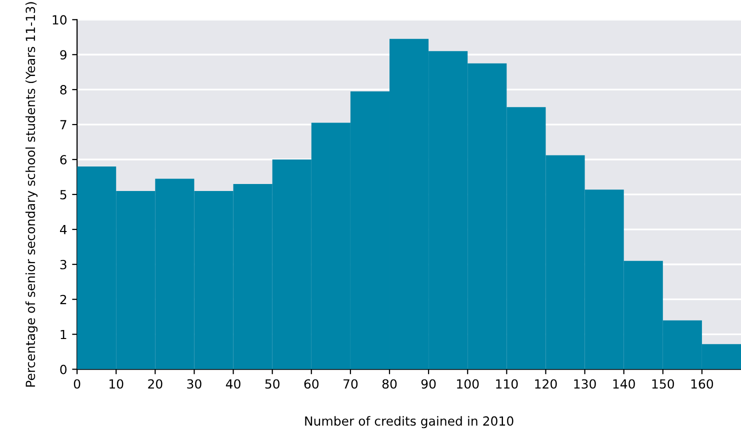 This screenshot has width=741, height=437. I want to click on y-tick-label: 9, so click(63, 55).